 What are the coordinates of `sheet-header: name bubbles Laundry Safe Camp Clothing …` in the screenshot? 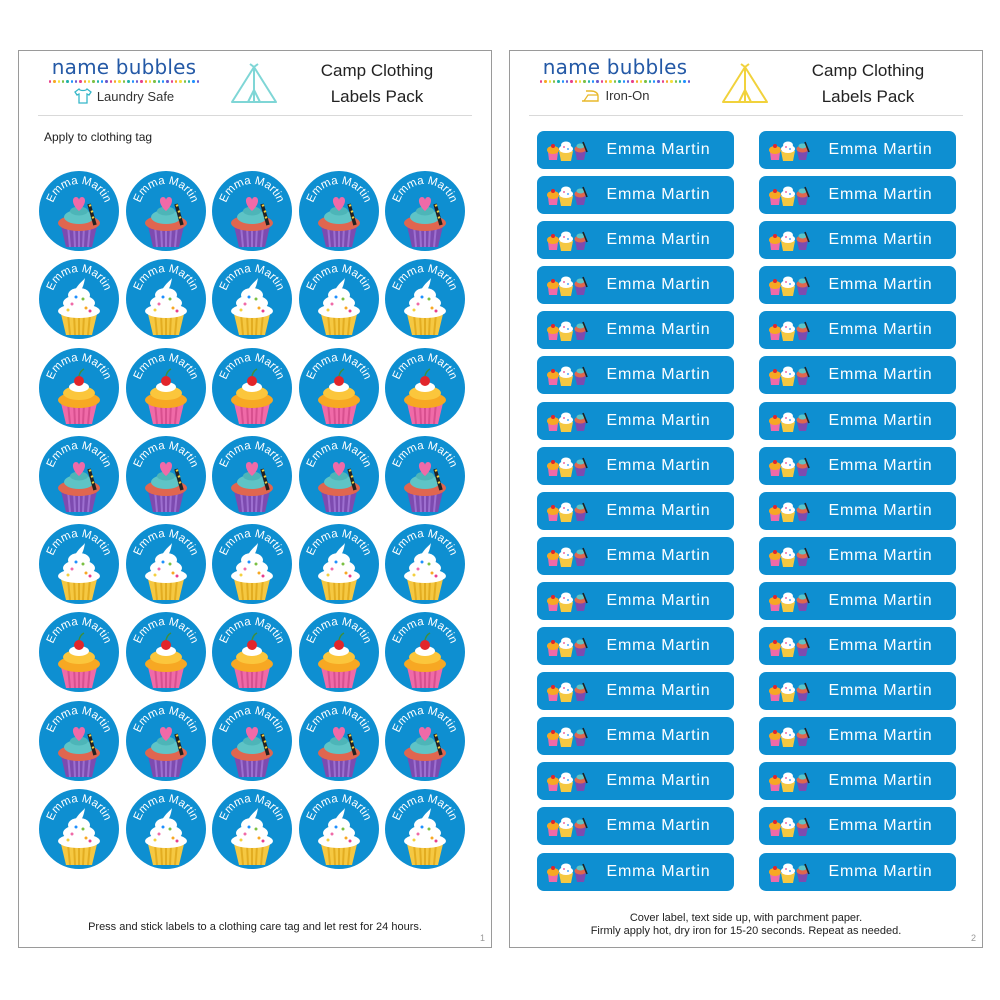 It's located at (255, 84).